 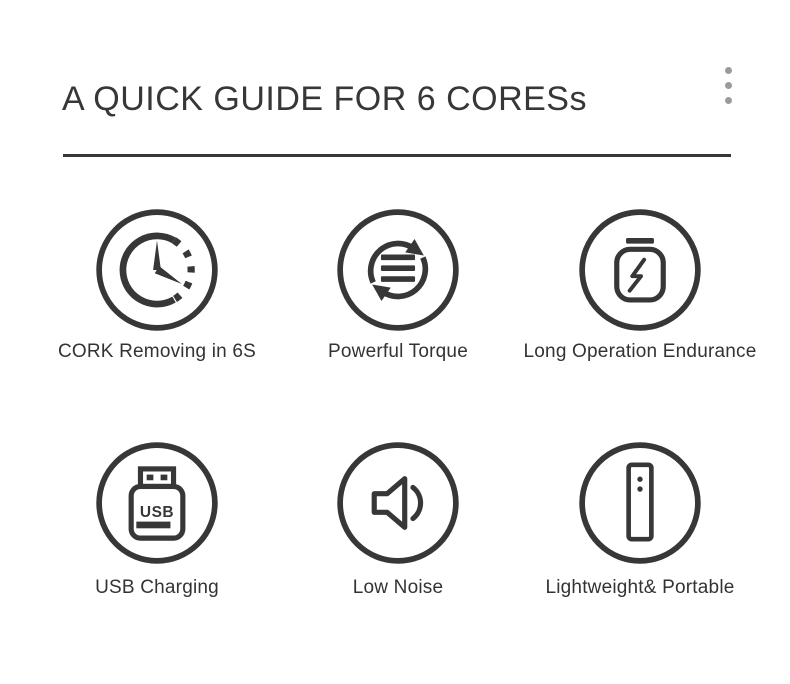 What do you see at coordinates (157, 351) in the screenshot?
I see `feature-label: CORK Removing in 6S` at bounding box center [157, 351].